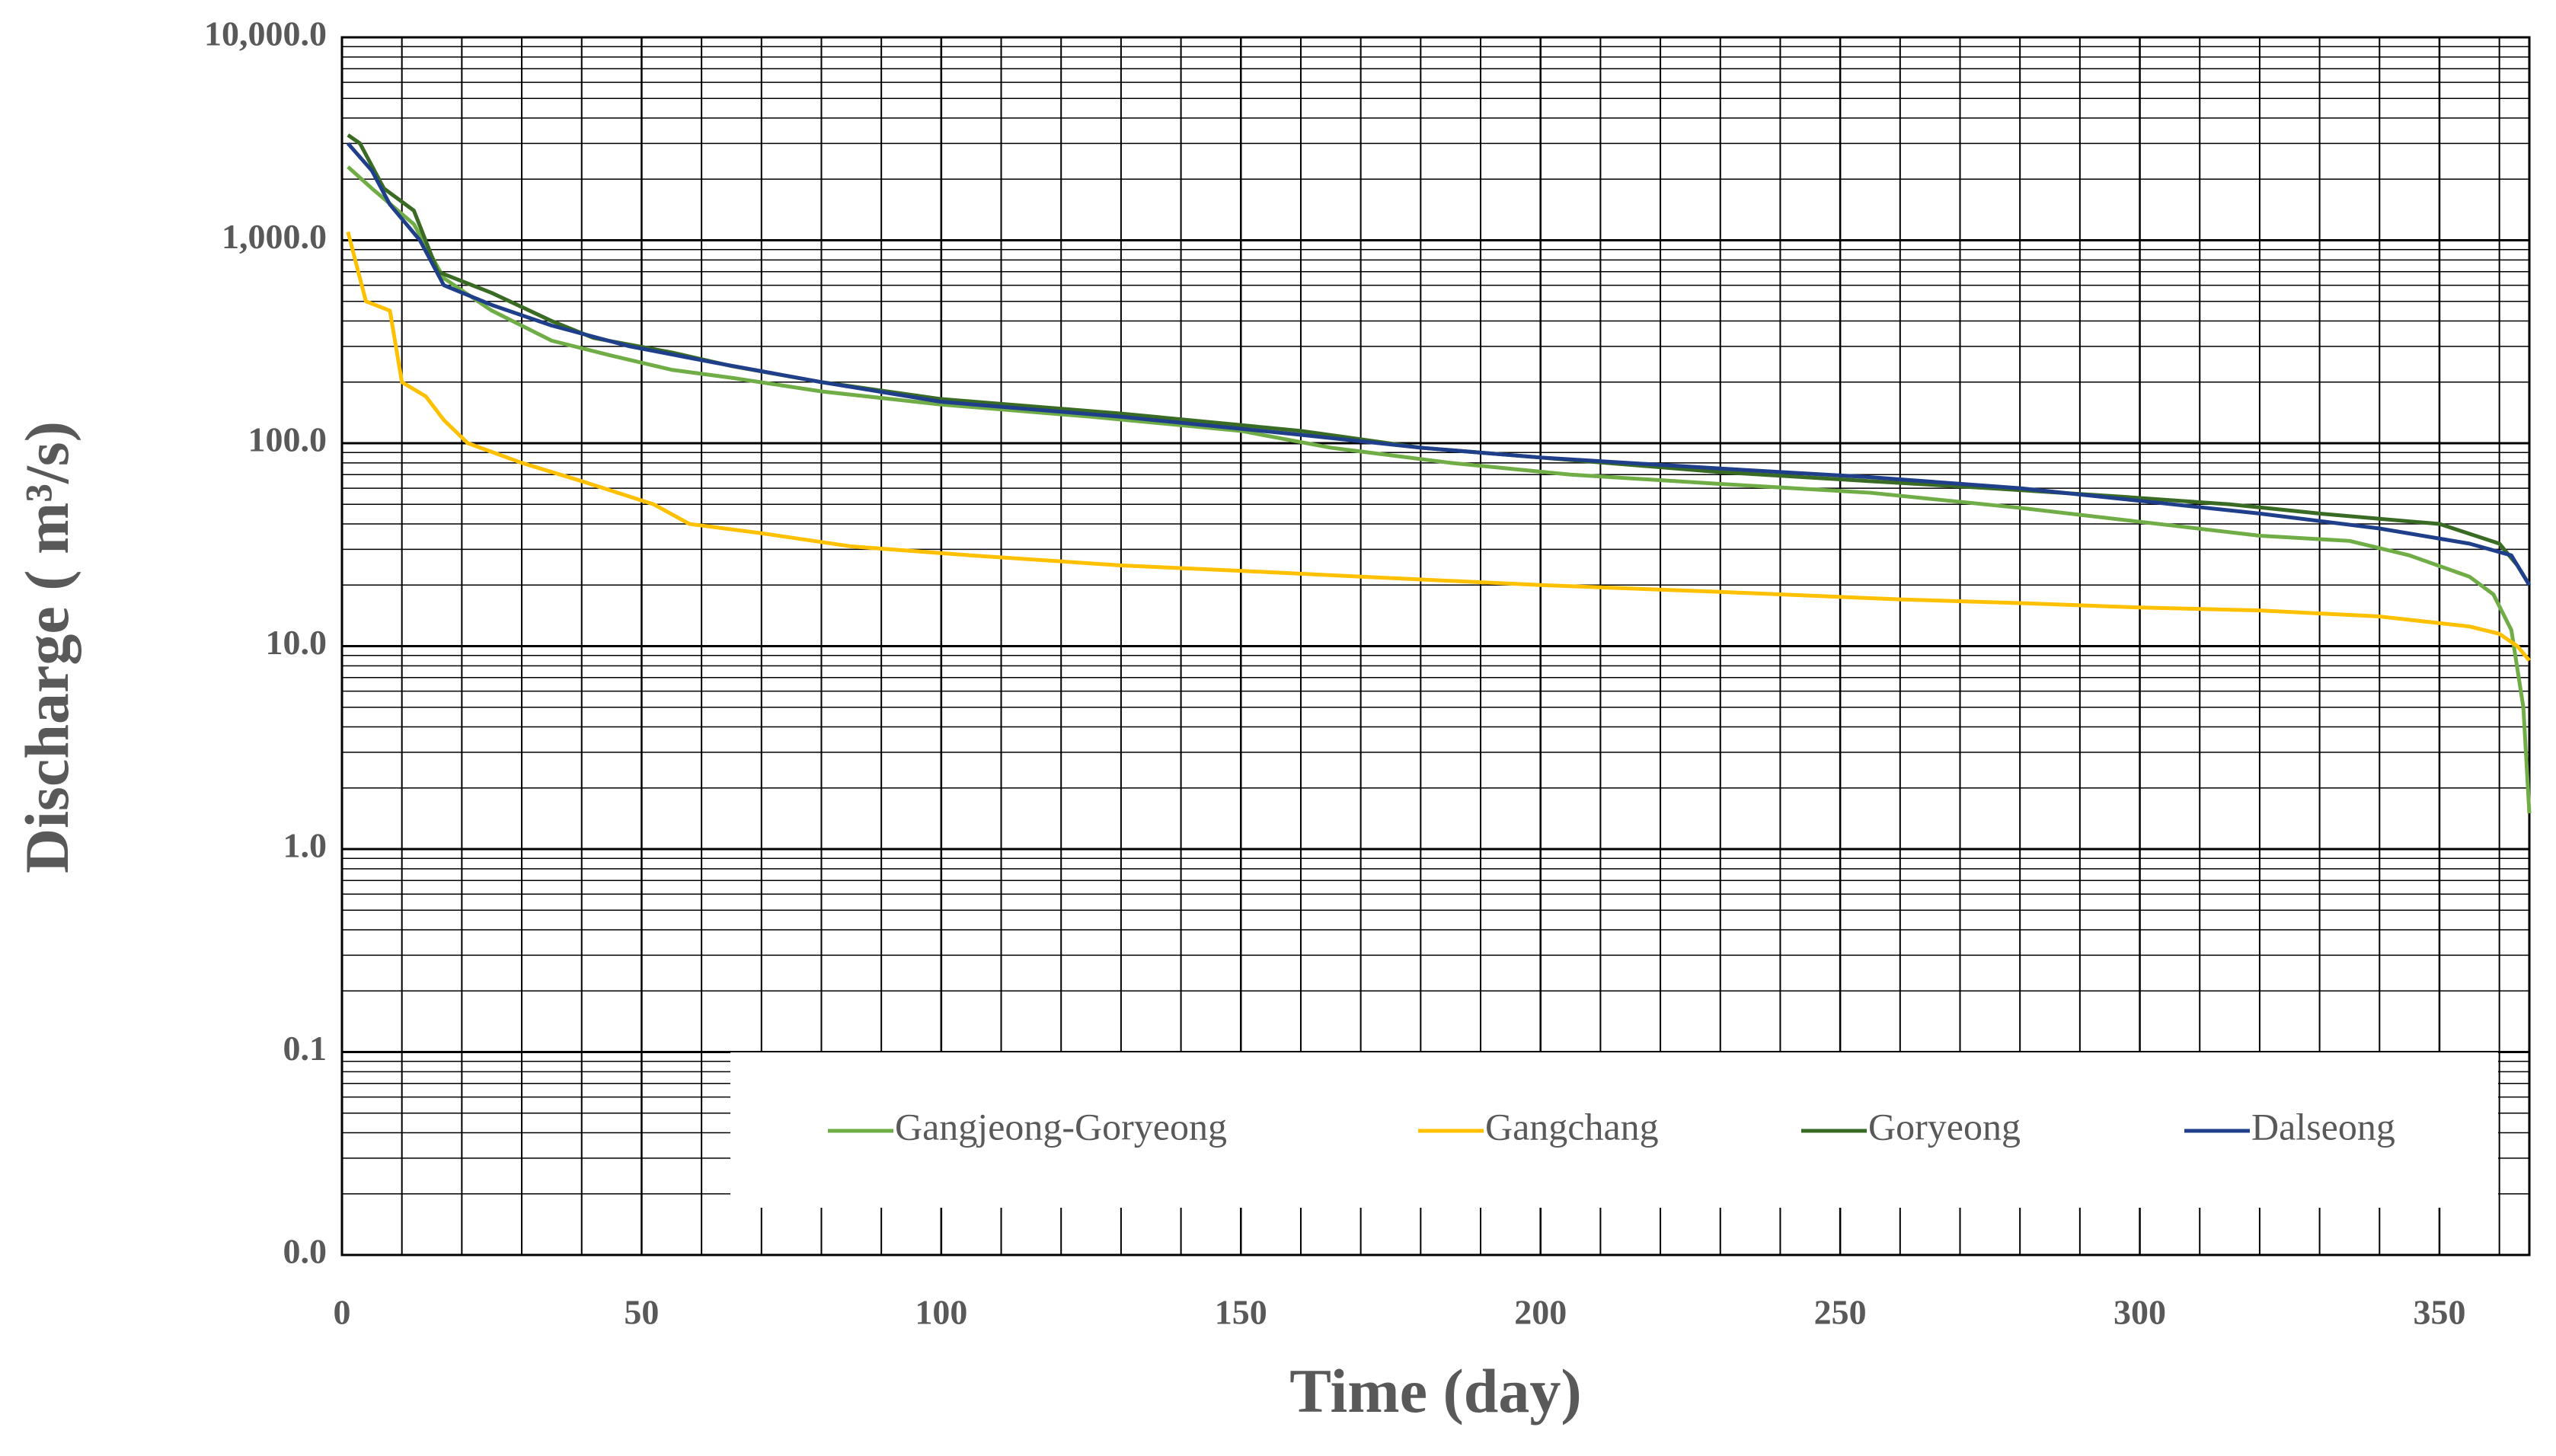 This screenshot has width=2556, height=1456. I want to click on y-tick-label: 1.0, so click(305, 845).